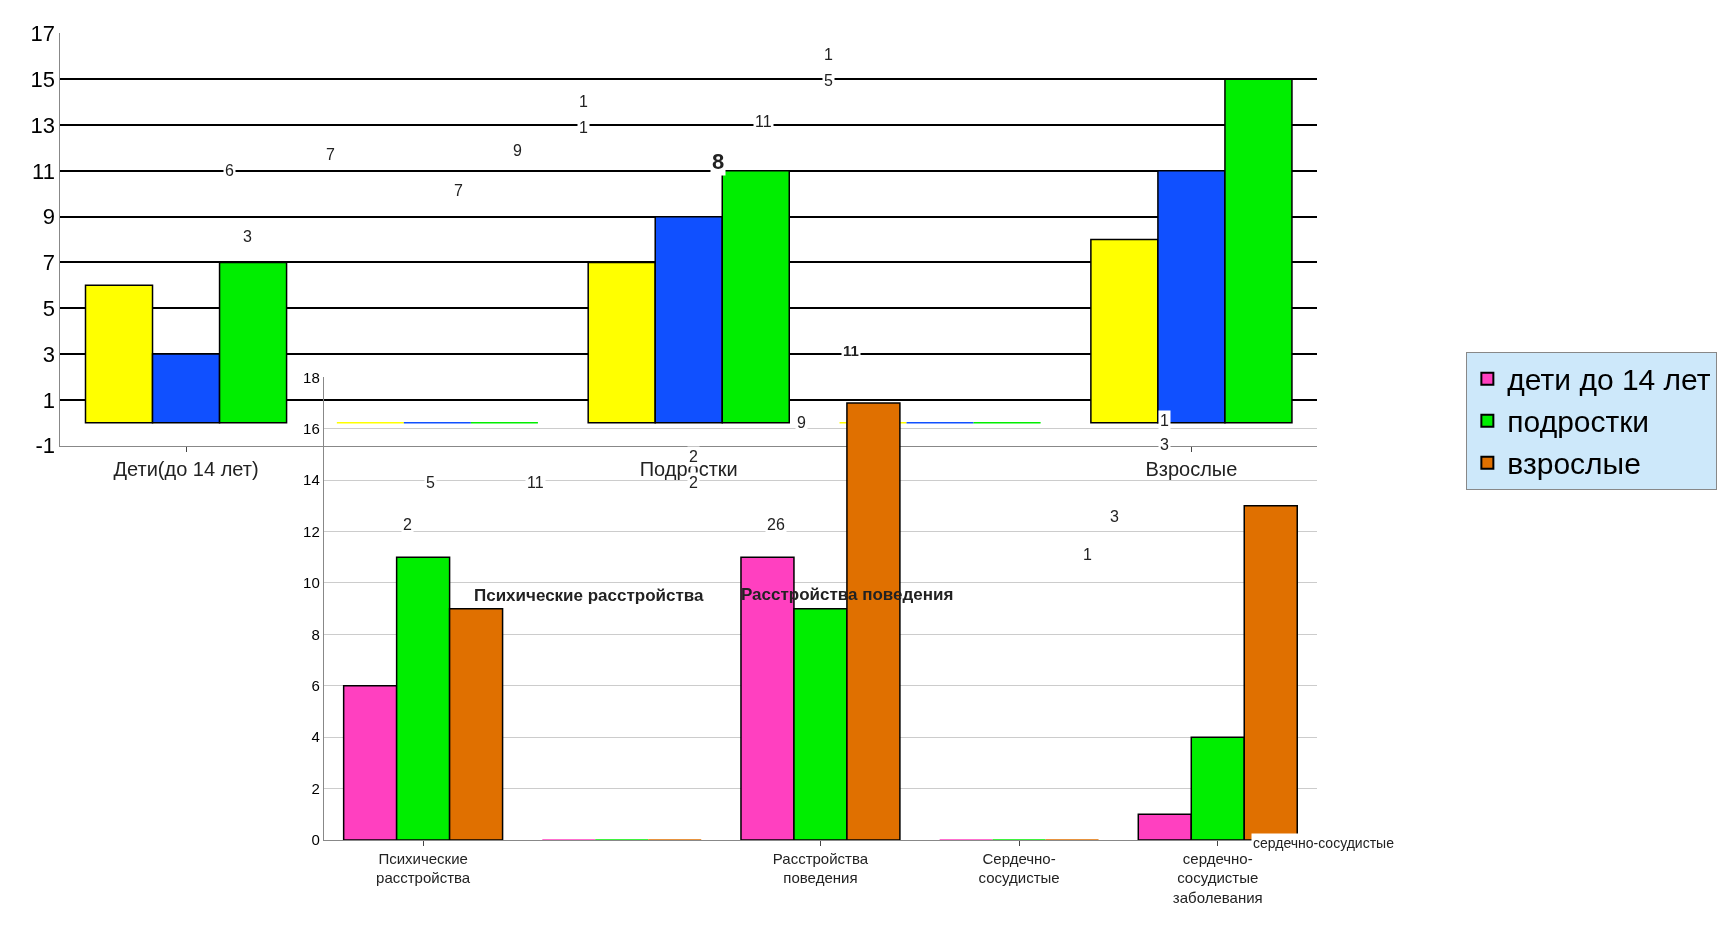 Image resolution: width=1721 pixels, height=948 pixels. Describe the element at coordinates (48, 263) in the screenshot. I see `y-tick-label: 7` at that location.